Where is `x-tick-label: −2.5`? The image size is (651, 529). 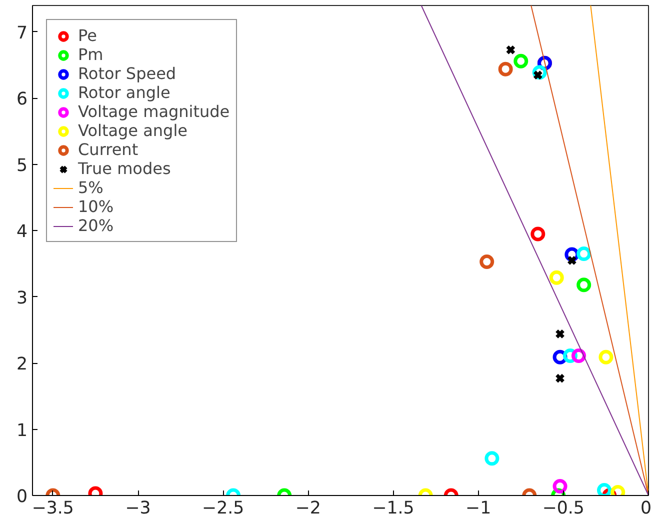 x-tick-label: −2.5 is located at coordinates (223, 508).